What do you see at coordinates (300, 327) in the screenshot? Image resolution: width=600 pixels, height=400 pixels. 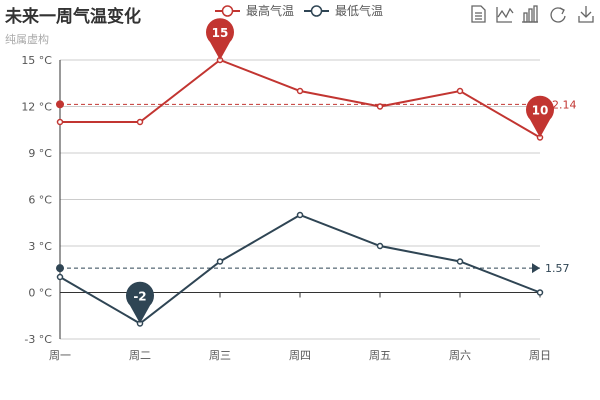 I see `x-axis: 周一 周二 周三 周四 周五 周六 周日` at bounding box center [300, 327].